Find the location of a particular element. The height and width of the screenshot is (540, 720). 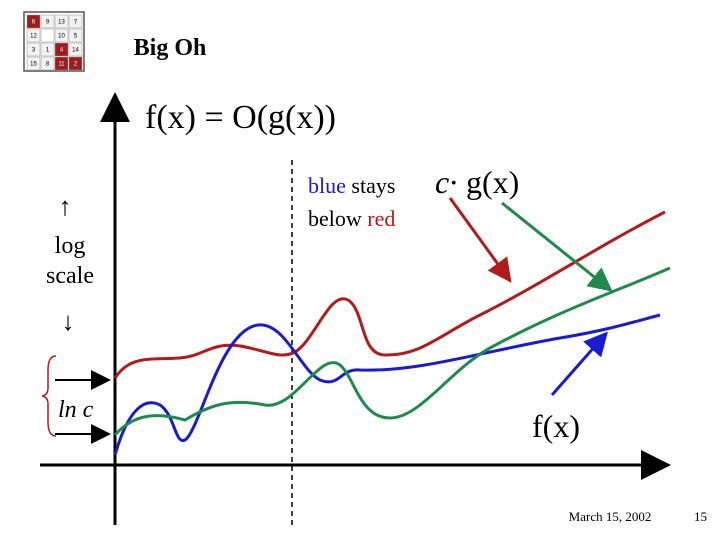

logo-number: 8 is located at coordinates (48, 65).